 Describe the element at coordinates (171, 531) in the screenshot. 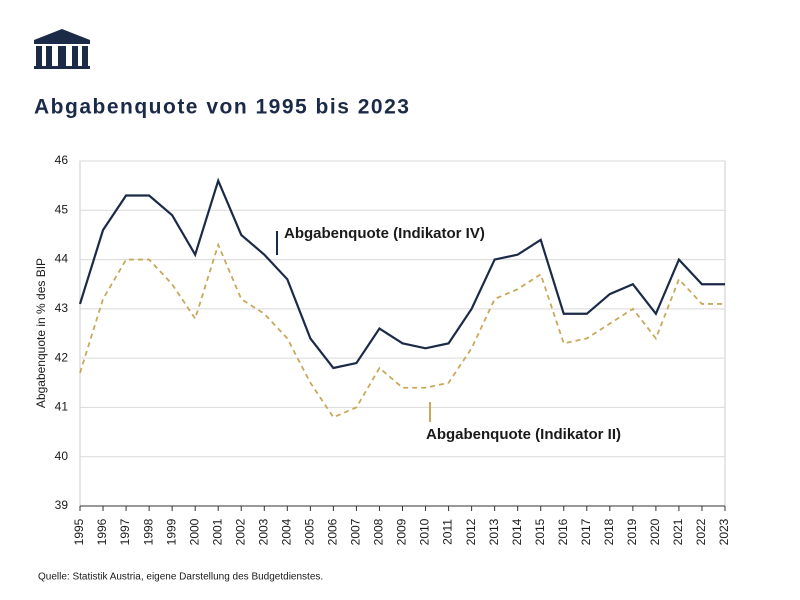

I see `x-tick-label: 1999` at that location.